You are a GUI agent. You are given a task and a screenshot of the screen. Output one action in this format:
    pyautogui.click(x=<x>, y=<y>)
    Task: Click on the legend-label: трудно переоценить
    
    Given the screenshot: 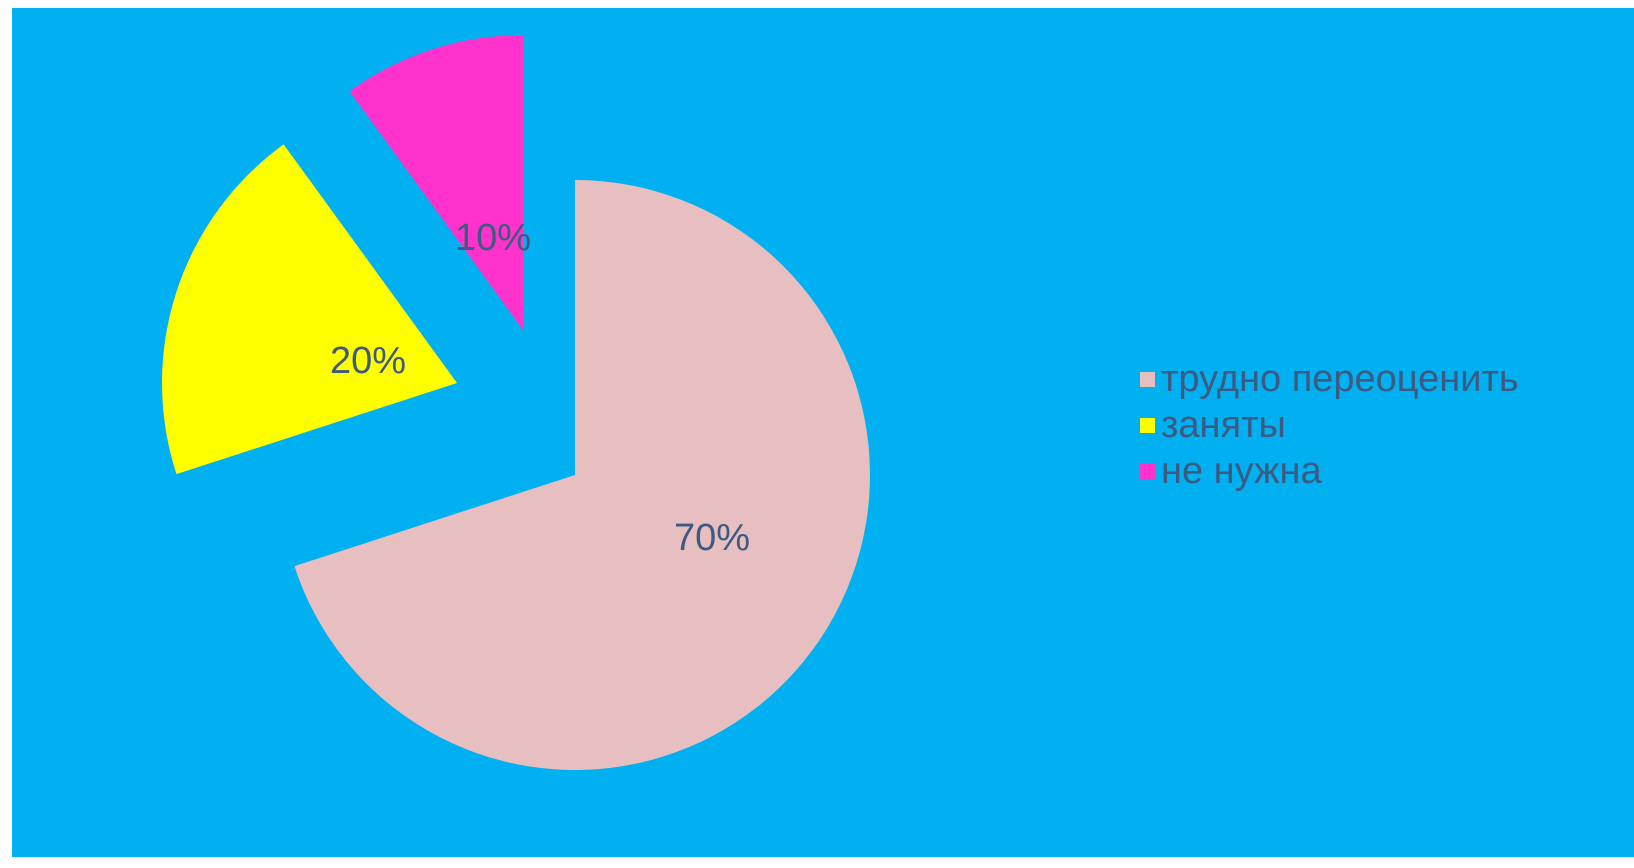 What is the action you would take?
    pyautogui.click(x=1340, y=379)
    